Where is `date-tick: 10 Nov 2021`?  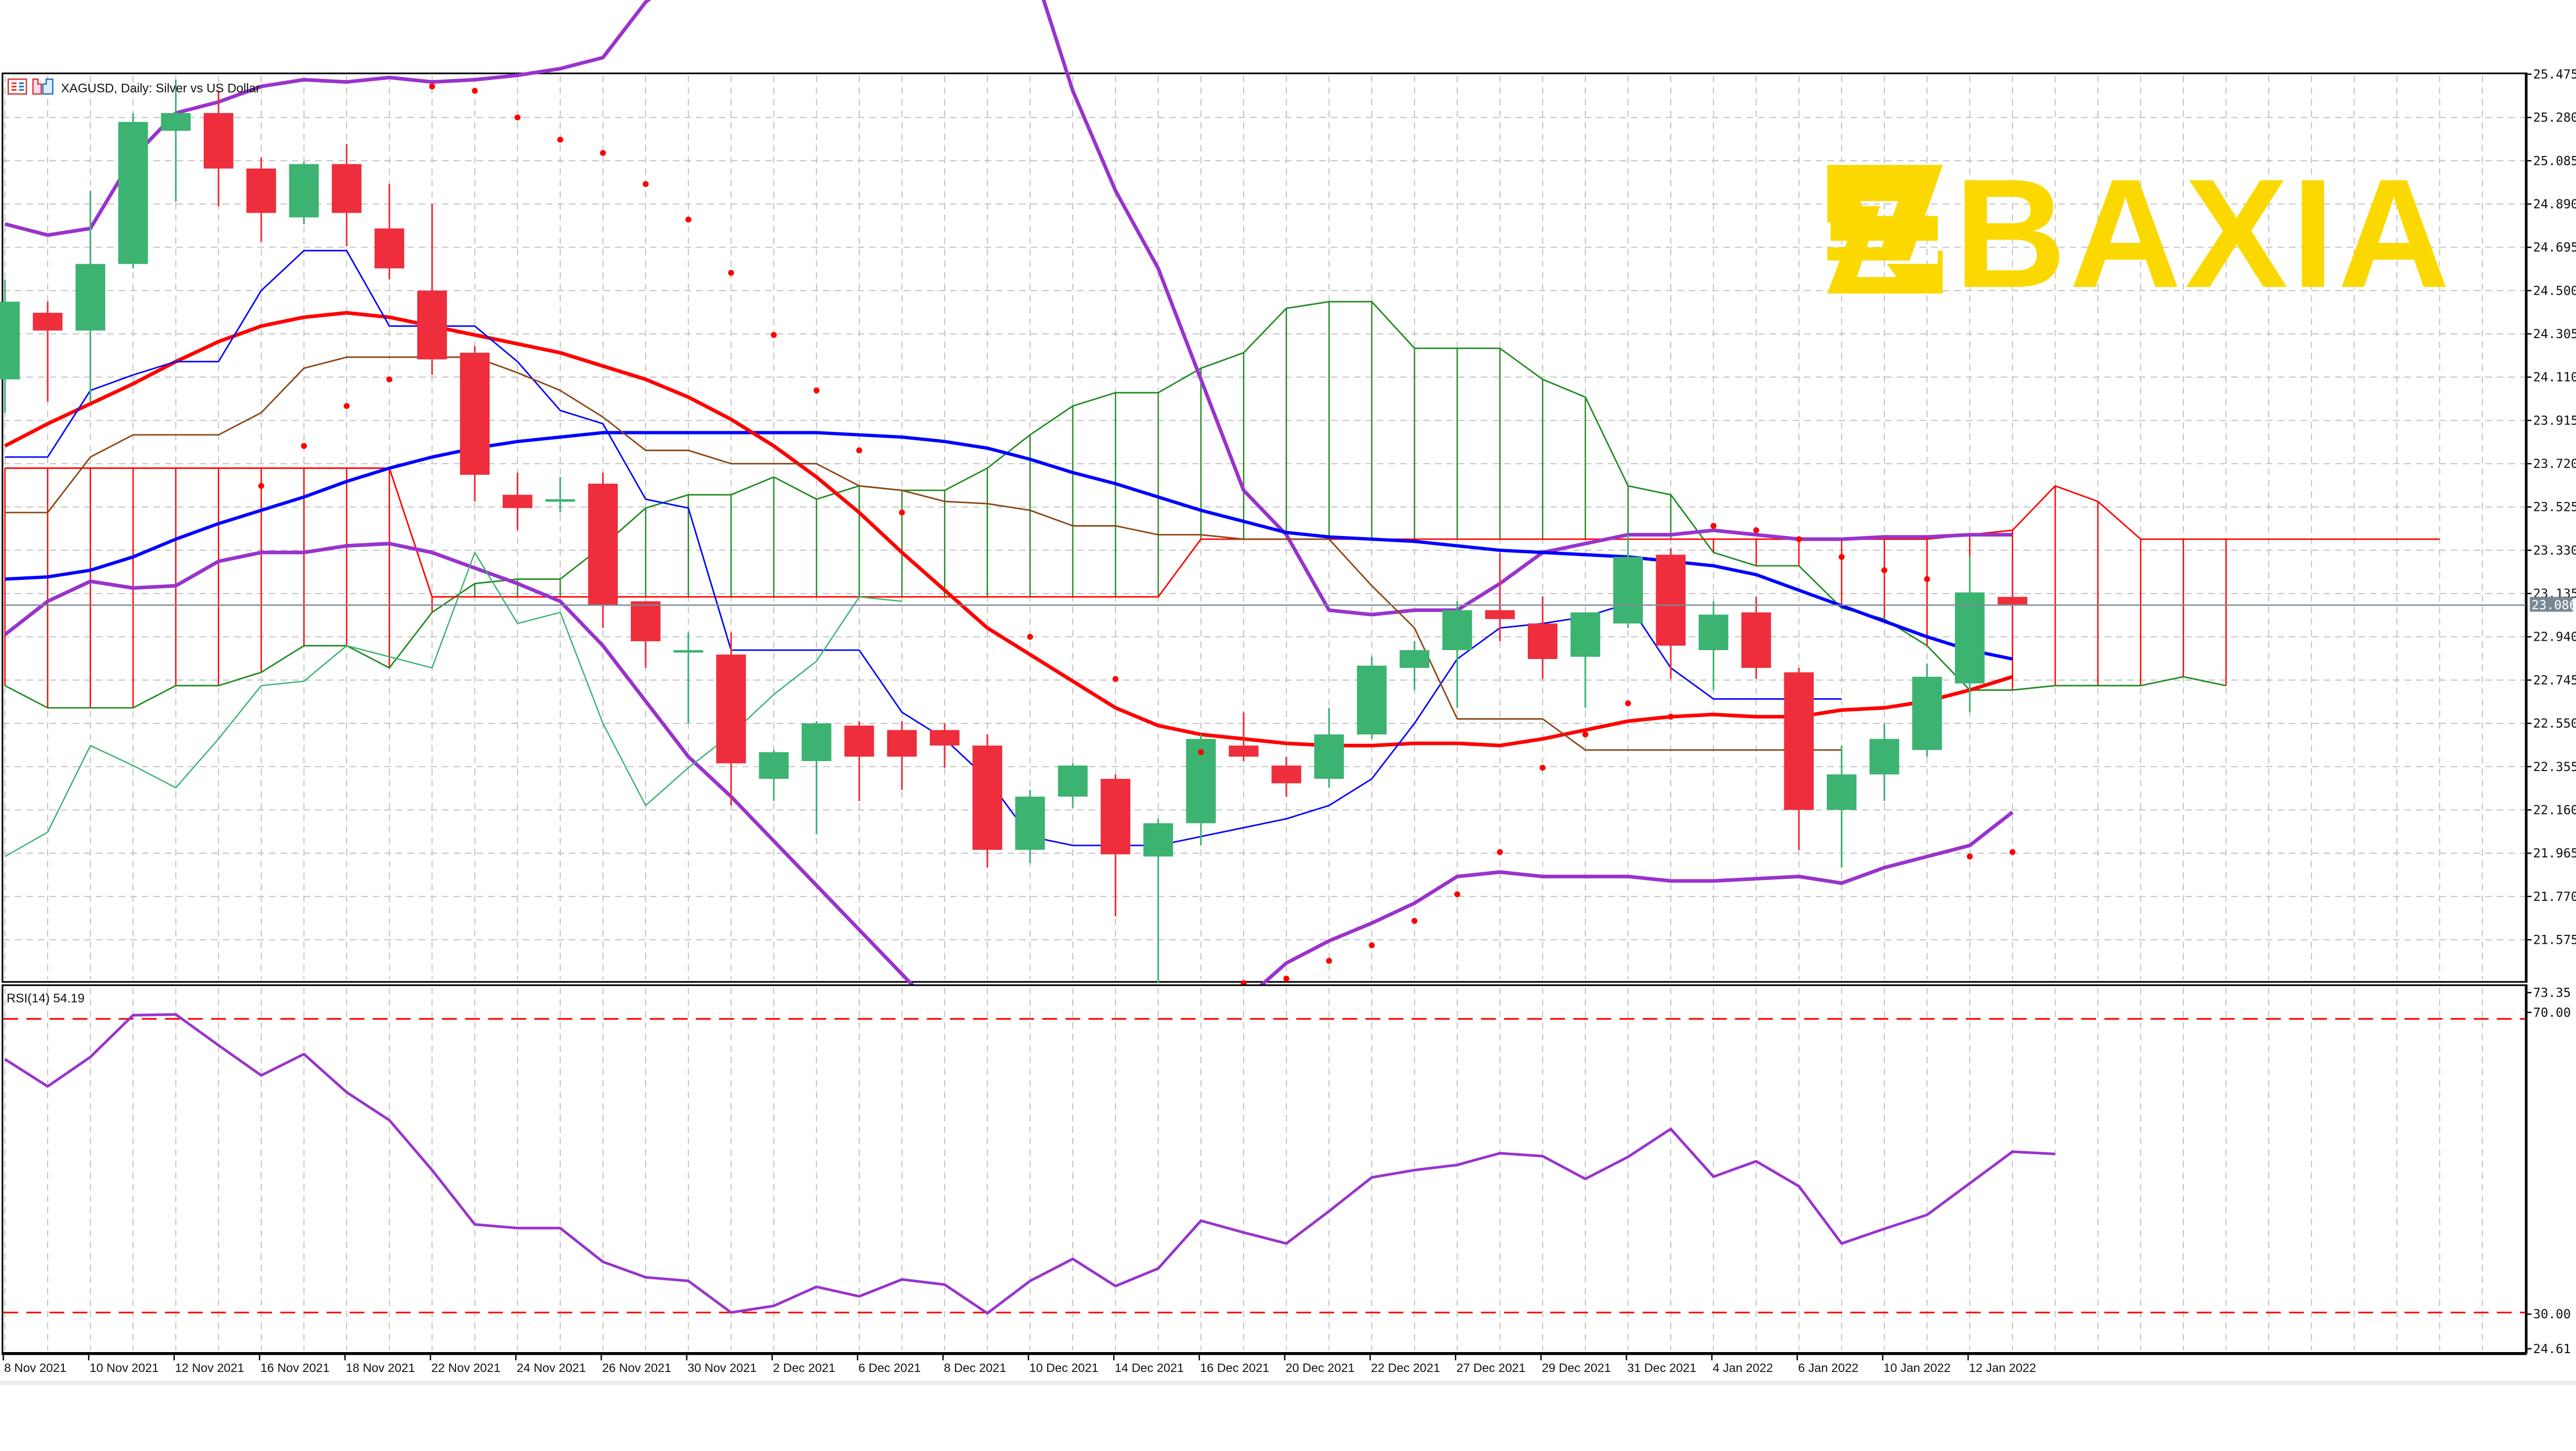 date-tick: 10 Nov 2021 is located at coordinates (124, 1368).